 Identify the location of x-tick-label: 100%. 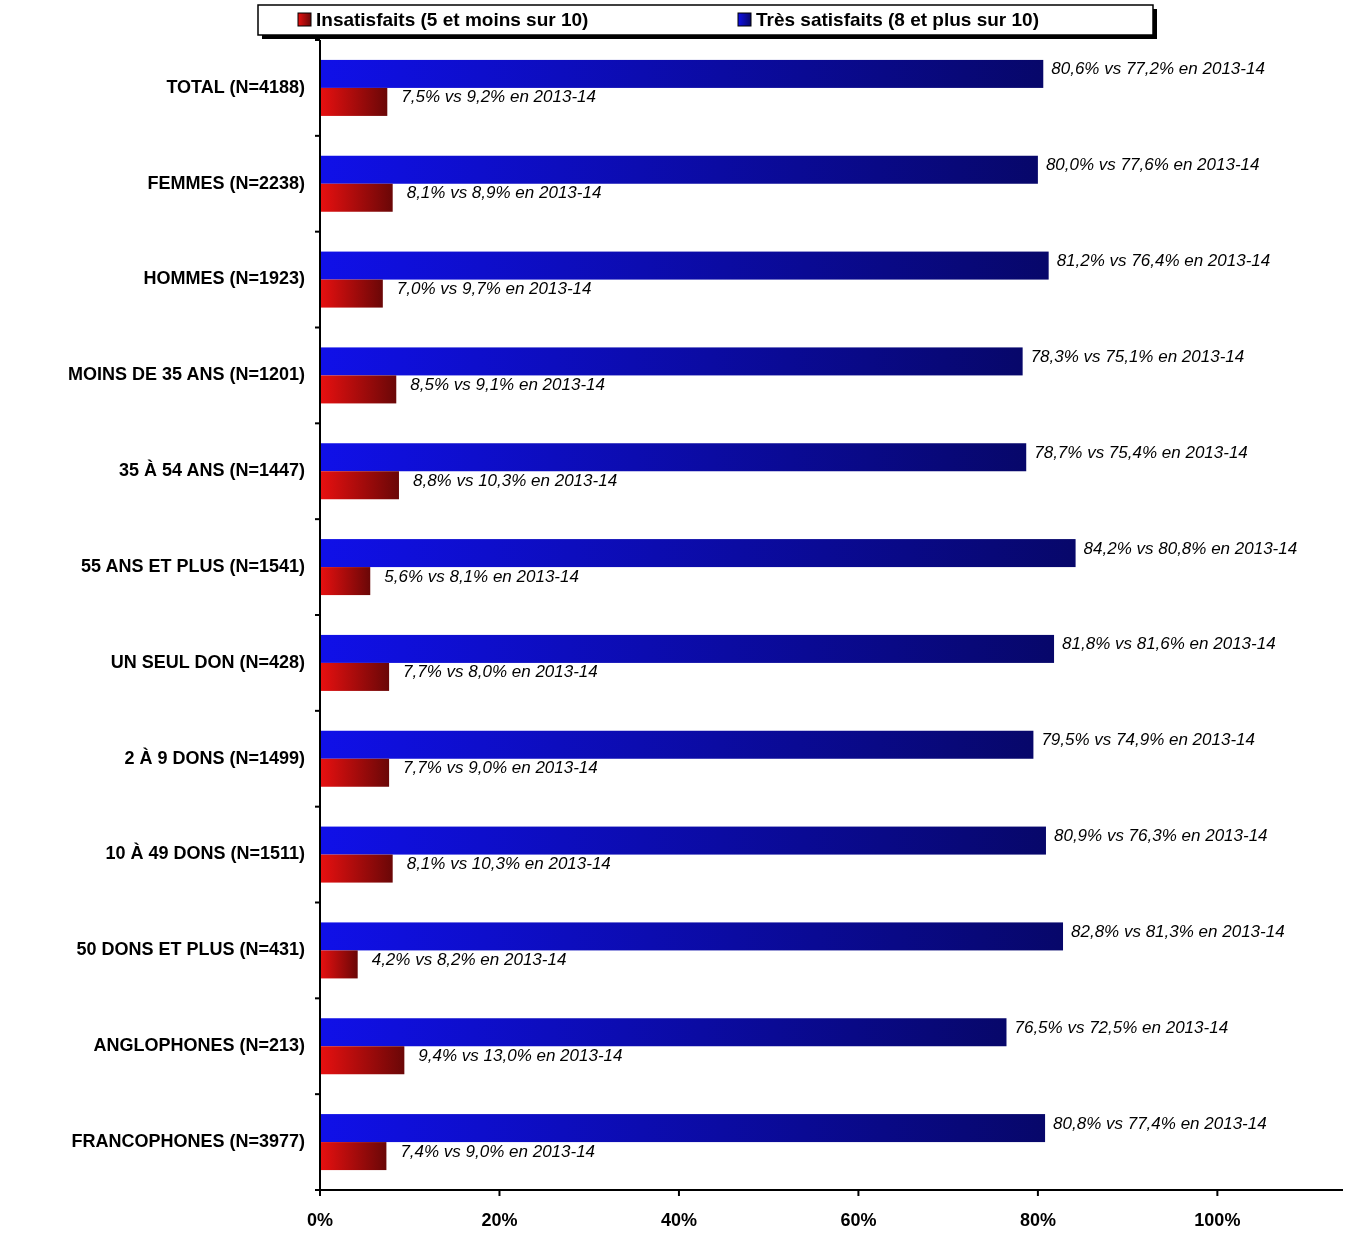
(1217, 1220).